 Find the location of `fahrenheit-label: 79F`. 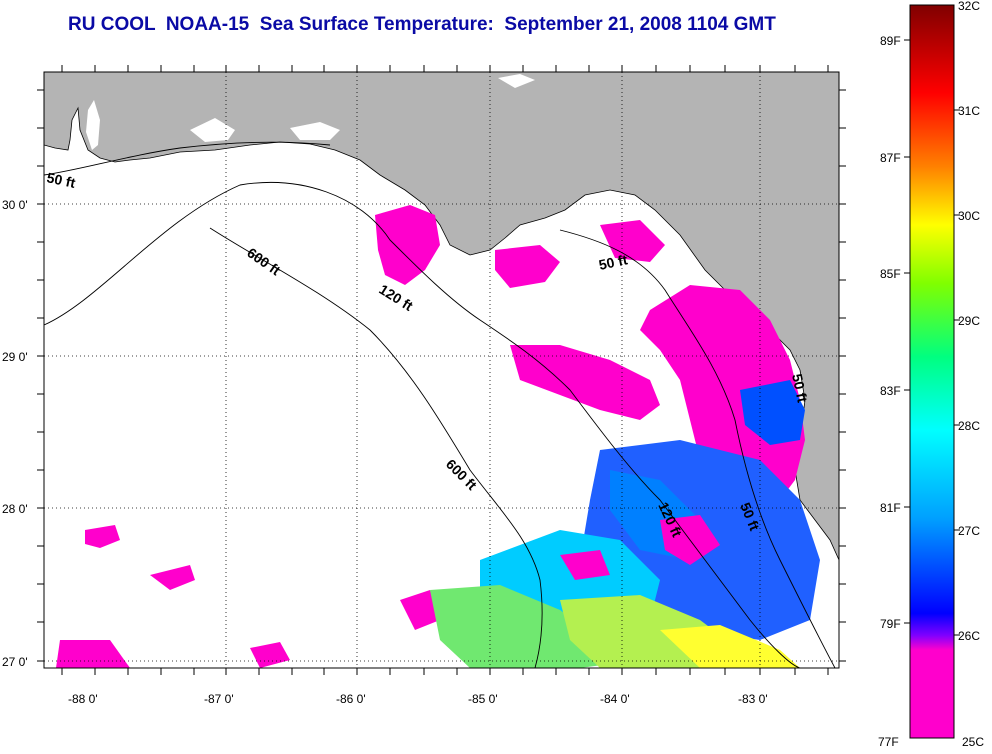

fahrenheit-label: 79F is located at coordinates (890, 624).